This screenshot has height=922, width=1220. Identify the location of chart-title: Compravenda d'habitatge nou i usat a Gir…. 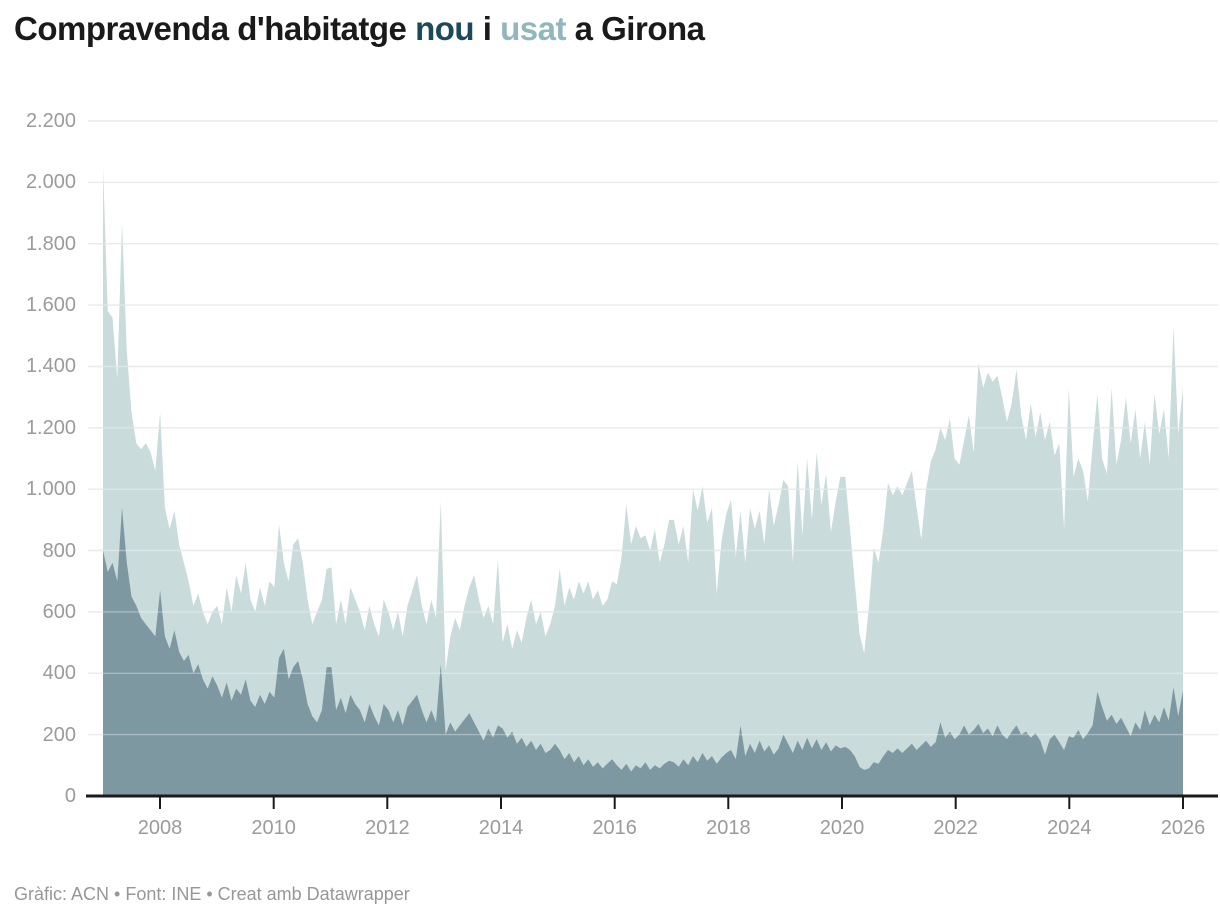
(359, 29).